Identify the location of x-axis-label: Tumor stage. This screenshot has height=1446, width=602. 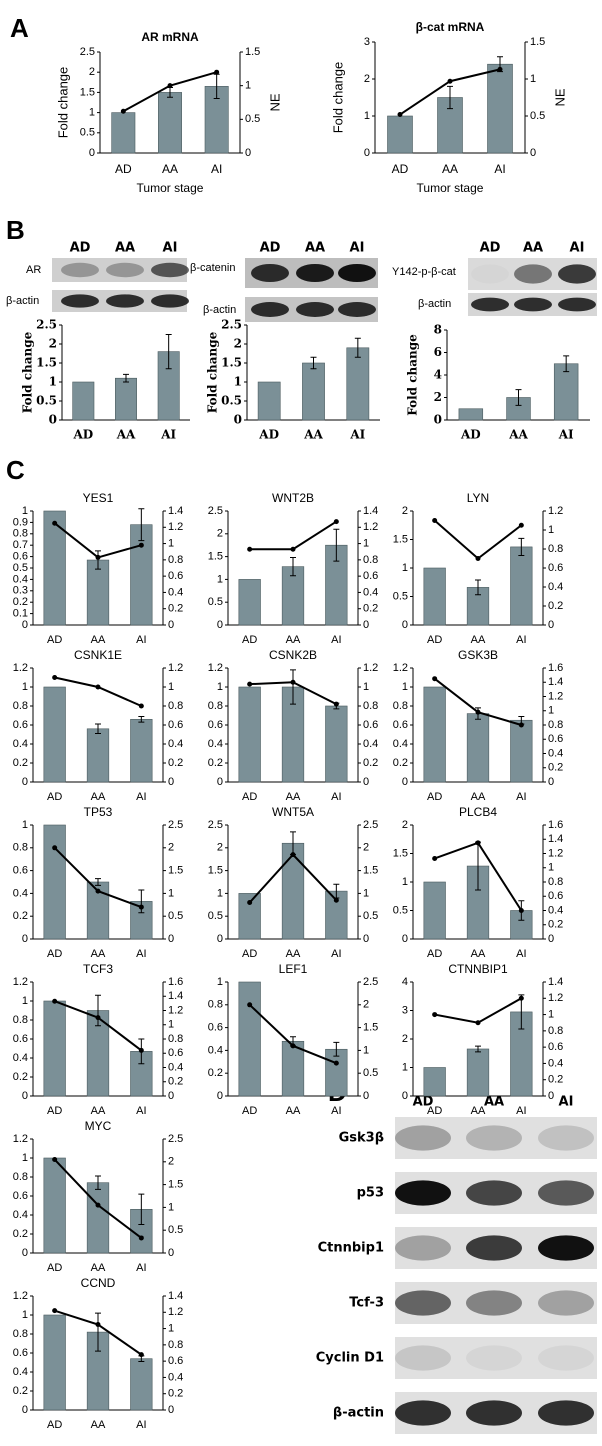
(170, 188).